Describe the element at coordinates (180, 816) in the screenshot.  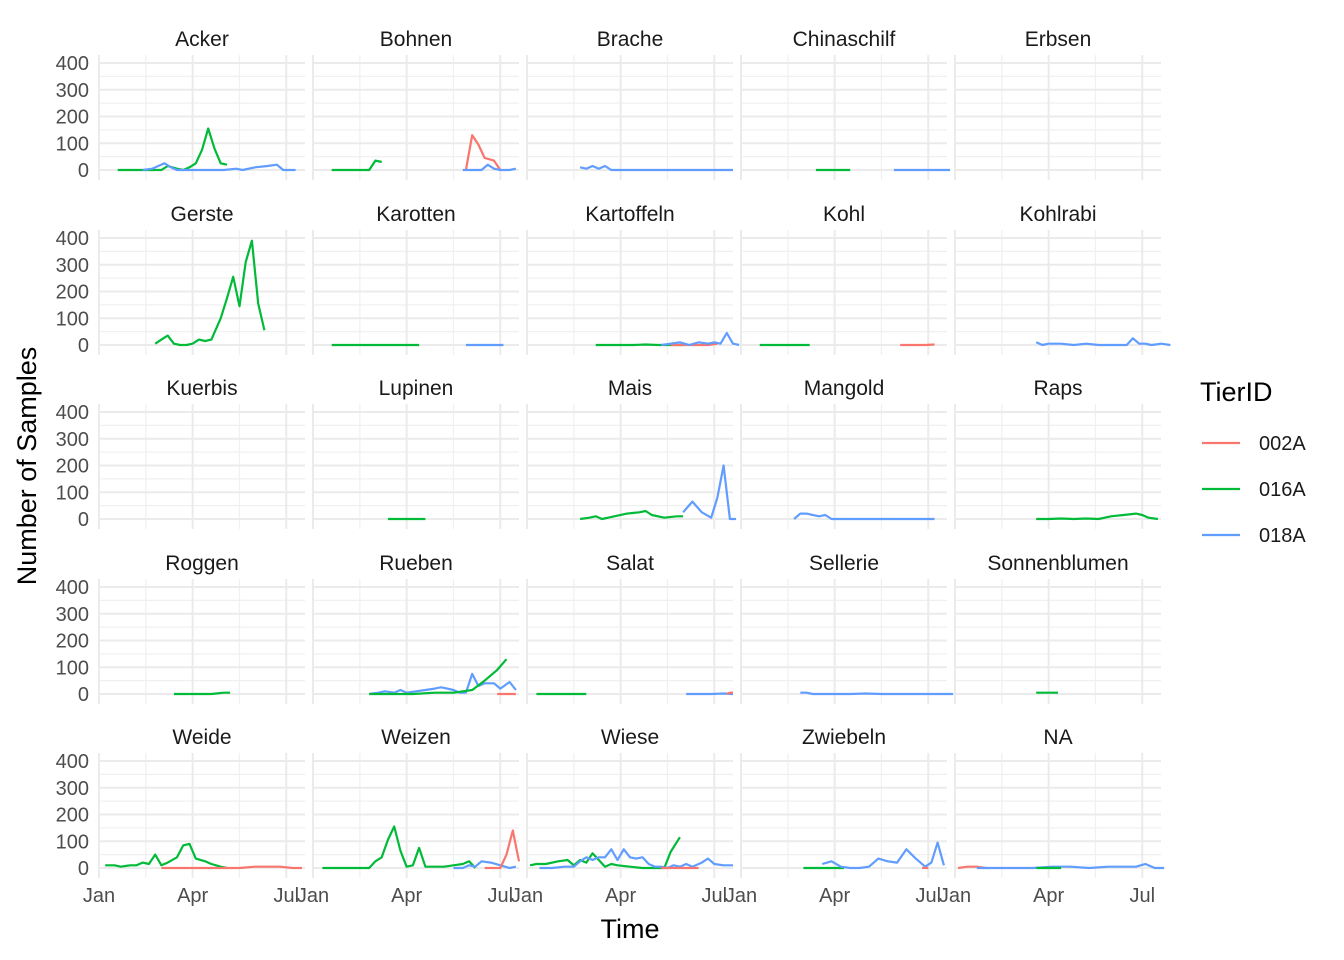
I see `facet-panel: Weide 0 100 200 300 400 Jan Apr Jul` at that location.